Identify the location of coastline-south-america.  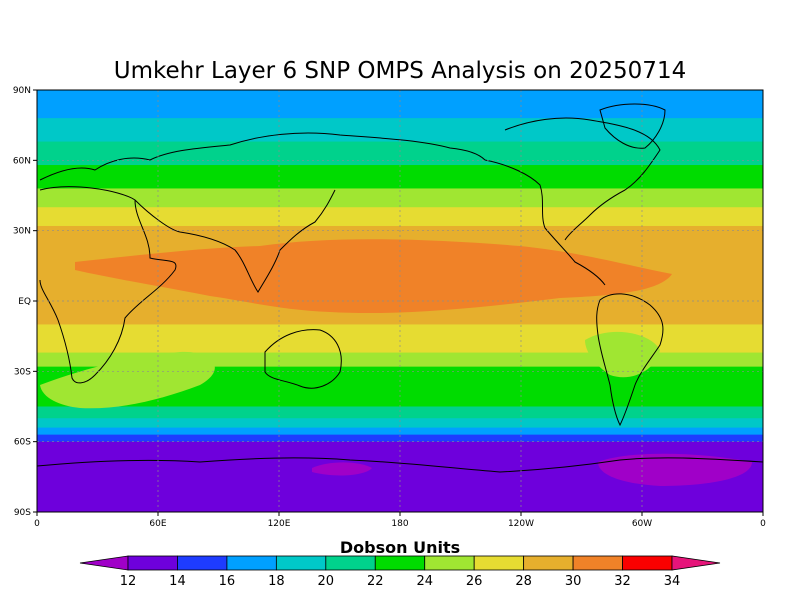
(630, 360).